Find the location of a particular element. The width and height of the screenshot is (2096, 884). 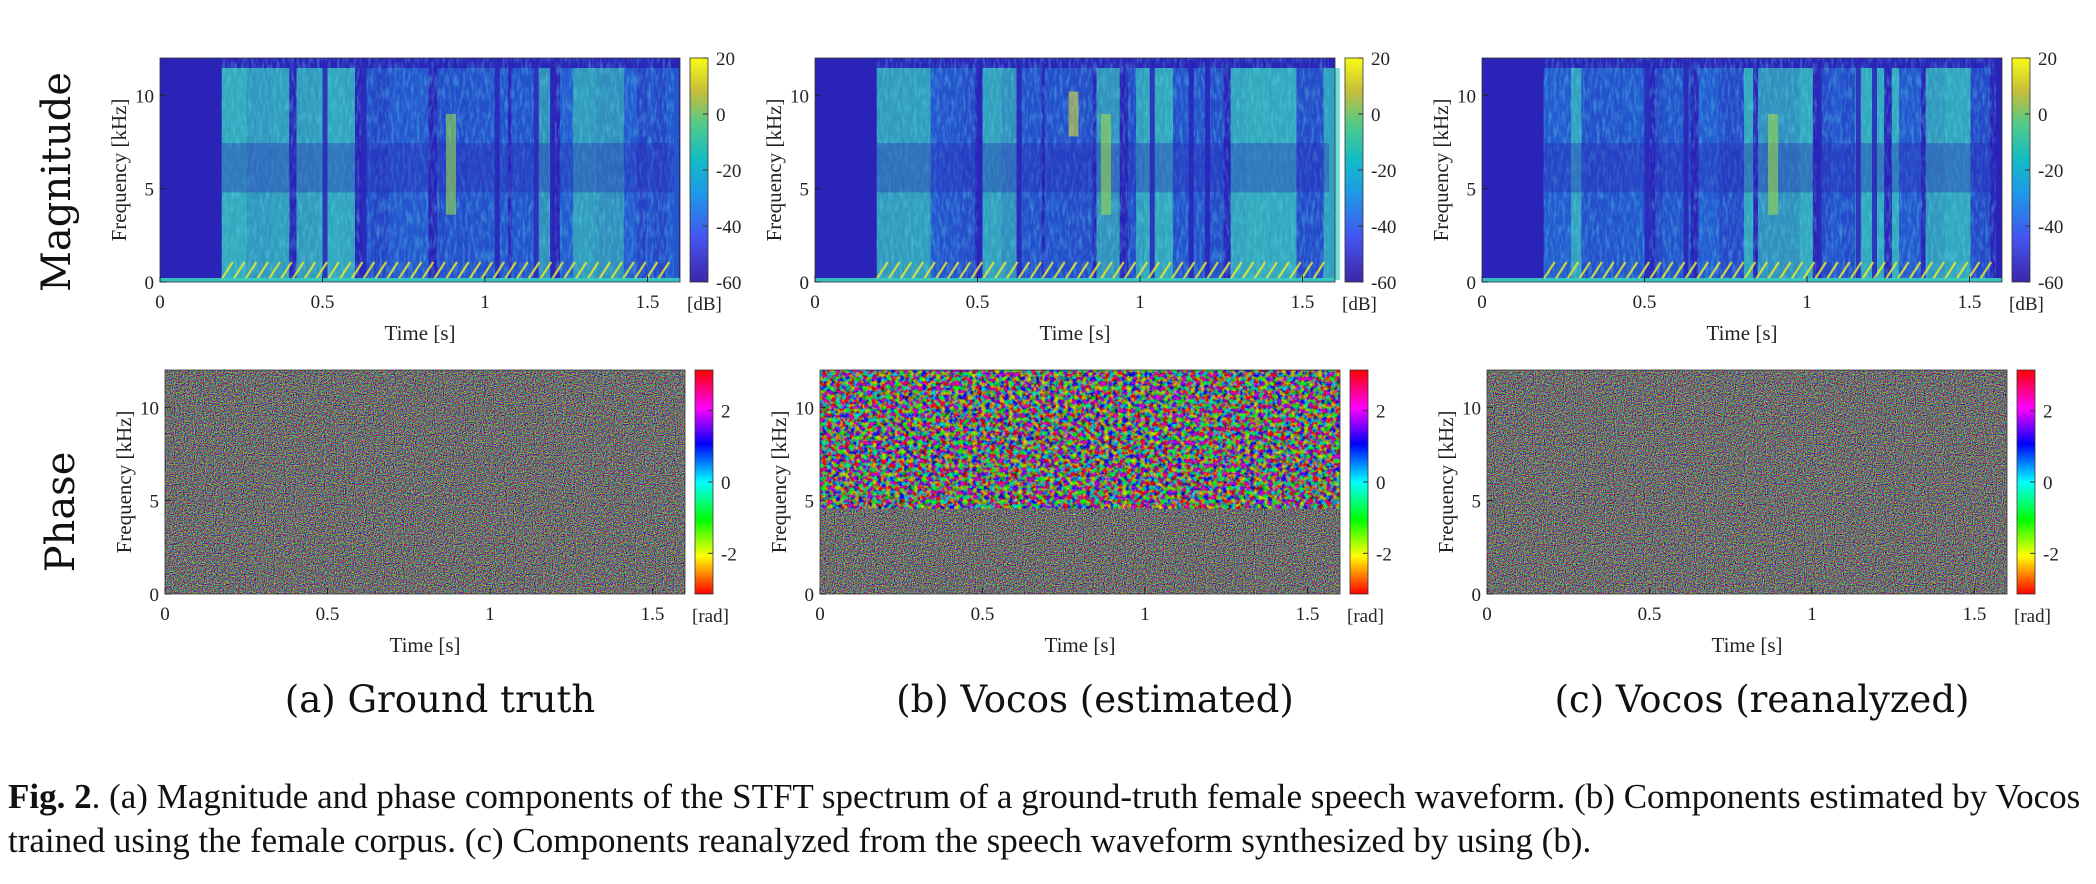

row-label-magnitude: Magnitude is located at coordinates (57, 182).